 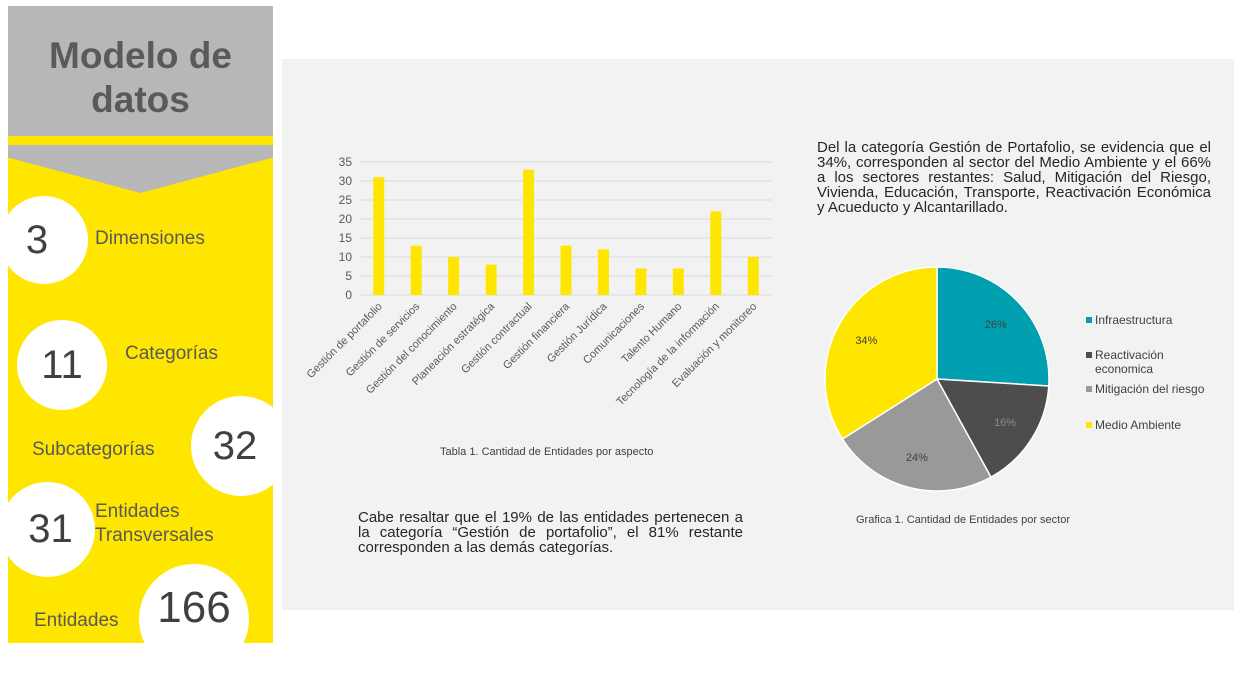 I want to click on stat-circle-subcategorias: 32, so click(x=241, y=446).